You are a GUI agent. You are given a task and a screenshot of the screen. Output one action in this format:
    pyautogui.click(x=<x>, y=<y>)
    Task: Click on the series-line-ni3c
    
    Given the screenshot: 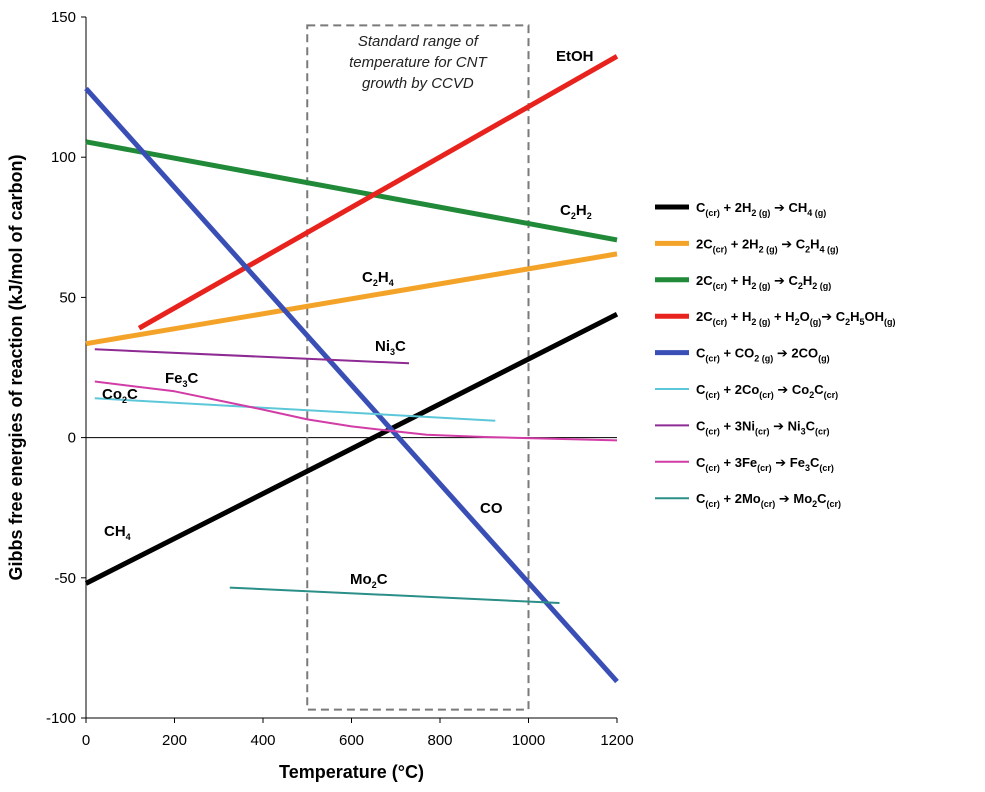 What is the action you would take?
    pyautogui.click(x=252, y=356)
    